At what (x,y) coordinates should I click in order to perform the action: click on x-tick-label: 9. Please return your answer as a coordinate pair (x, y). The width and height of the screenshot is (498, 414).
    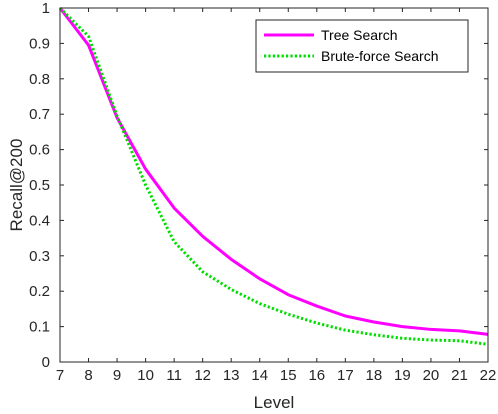
    Looking at the image, I should click on (117, 375).